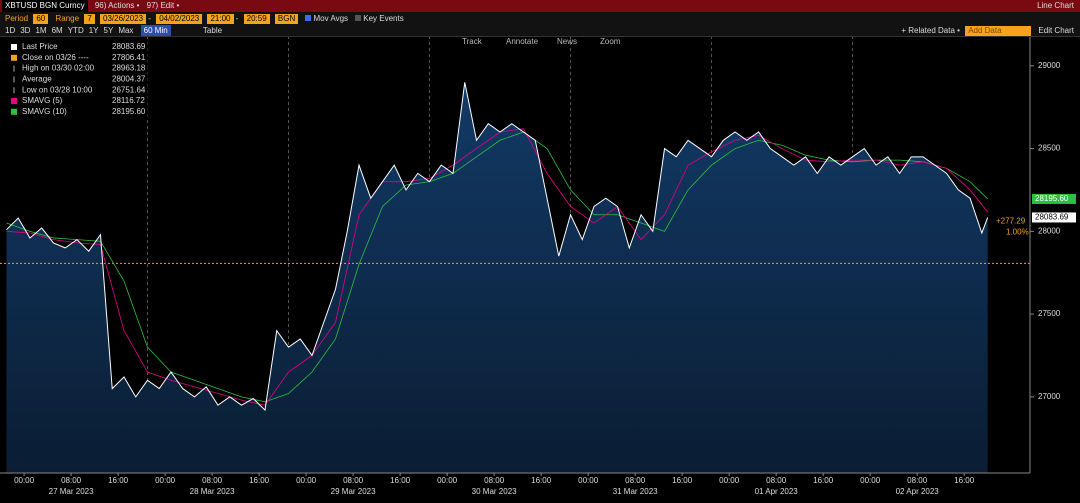  What do you see at coordinates (128, 100) in the screenshot?
I see `legend-value: 28116.72` at bounding box center [128, 100].